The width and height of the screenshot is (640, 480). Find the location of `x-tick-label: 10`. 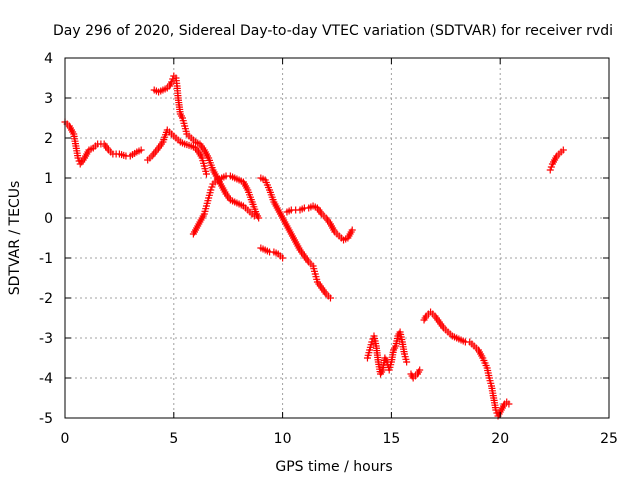

x-tick-label: 10 is located at coordinates (283, 439).